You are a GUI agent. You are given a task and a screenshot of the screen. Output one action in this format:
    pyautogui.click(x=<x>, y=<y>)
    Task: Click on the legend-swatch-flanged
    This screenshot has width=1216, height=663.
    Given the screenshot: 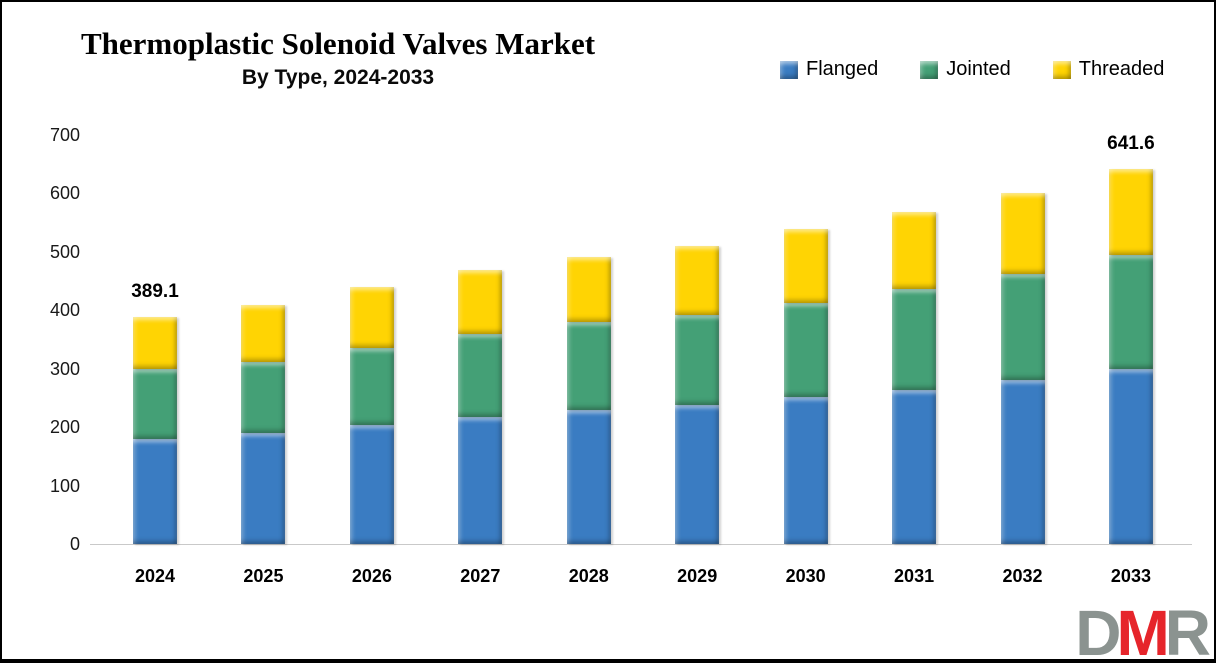 What is the action you would take?
    pyautogui.click(x=789, y=69)
    